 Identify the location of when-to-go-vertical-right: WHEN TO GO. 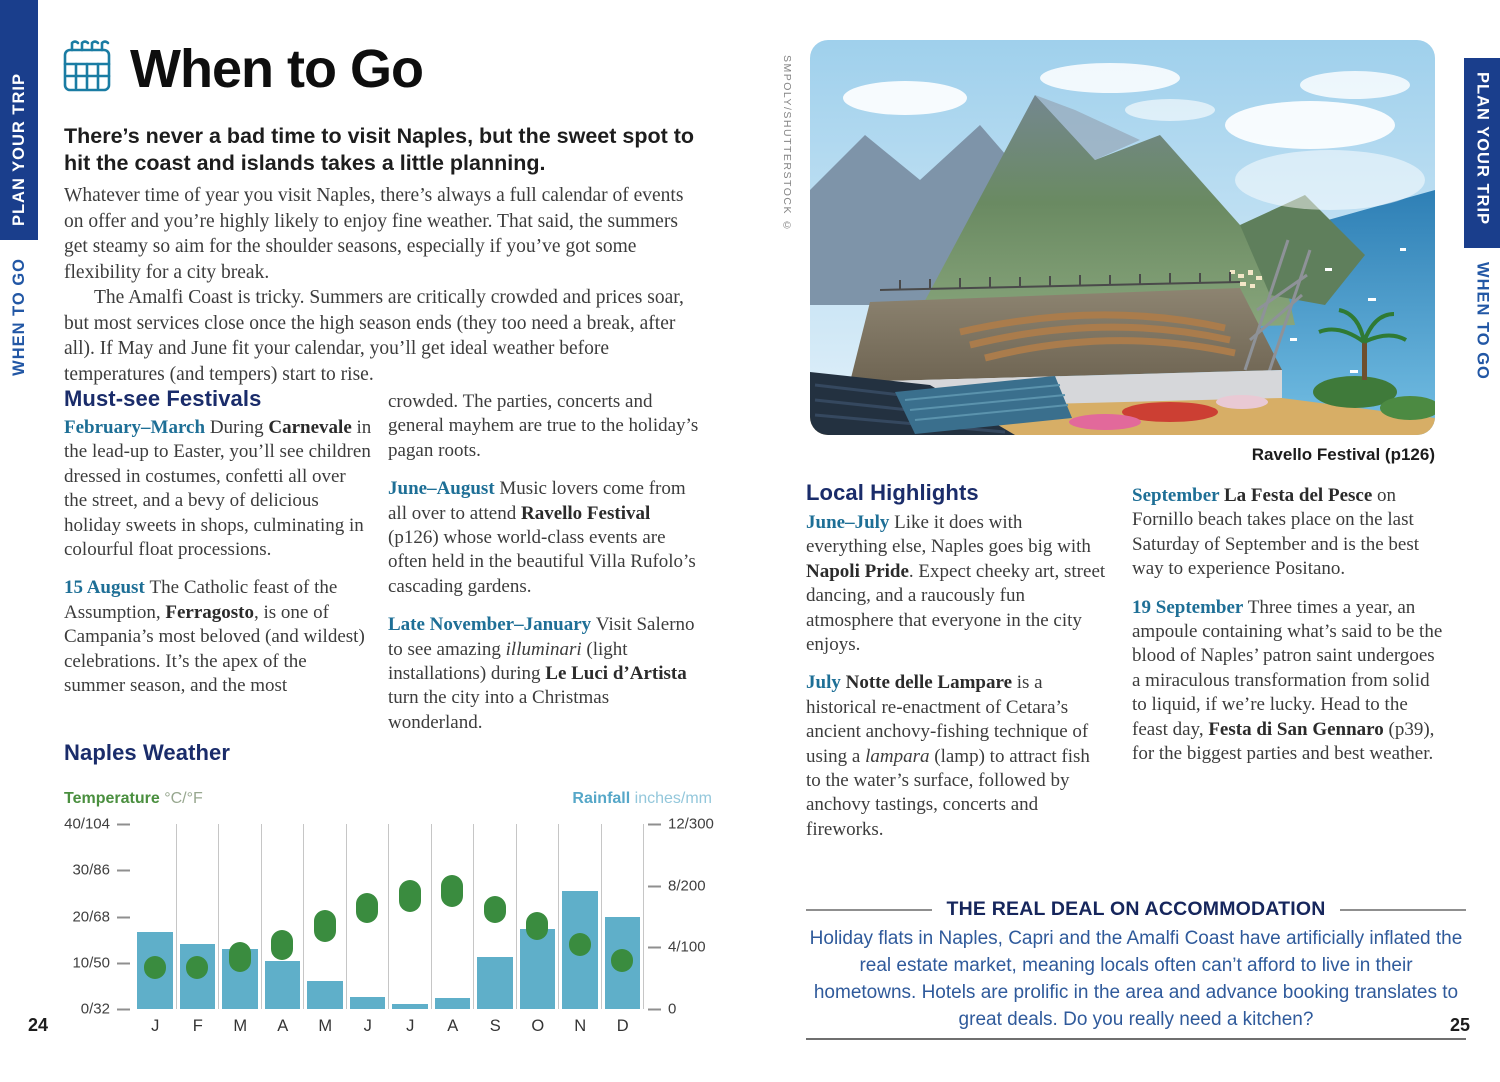
(1482, 321).